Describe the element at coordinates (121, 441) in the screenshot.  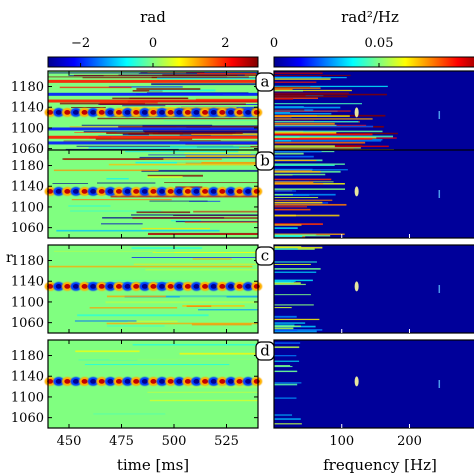
I see `time-tick-label: 475` at that location.